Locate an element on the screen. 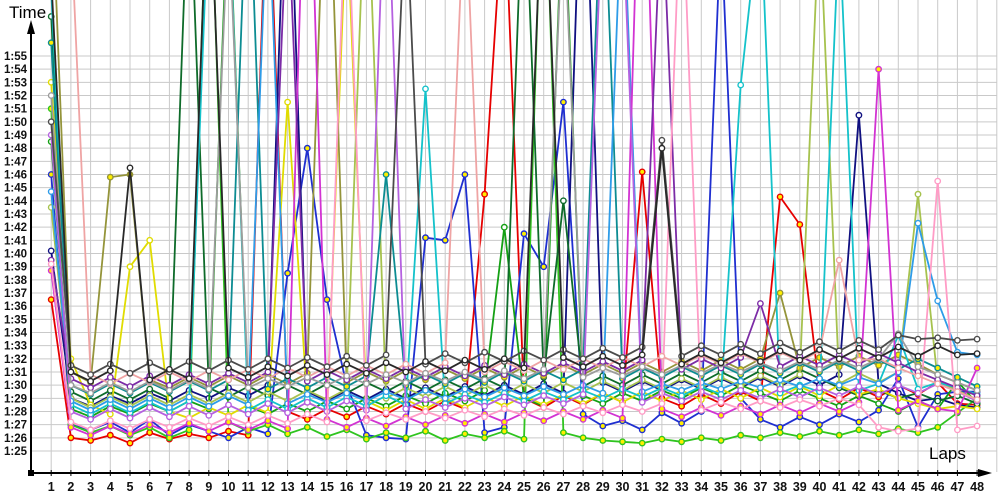 Image resolution: width=1000 pixels, height=500 pixels. series-cyan-point is located at coordinates (741, 85).